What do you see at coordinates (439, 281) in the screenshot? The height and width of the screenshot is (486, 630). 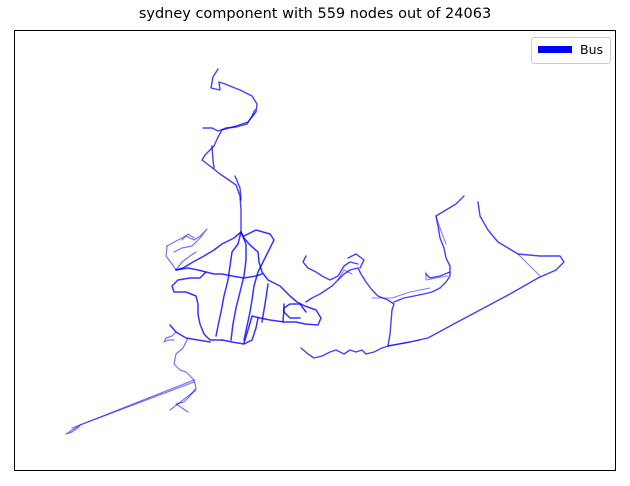 I see `bus-route-east-thin` at bounding box center [439, 281].